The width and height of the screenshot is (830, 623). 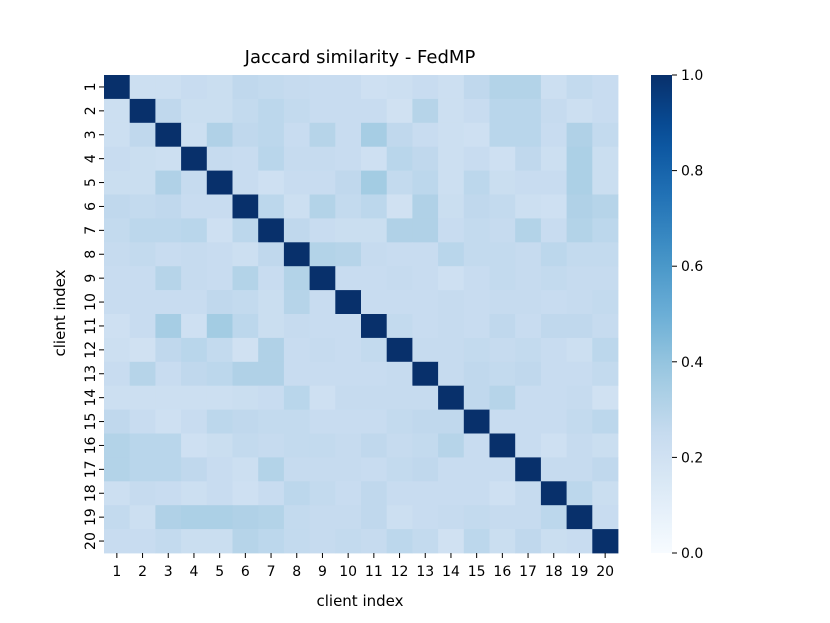 I want to click on x-tick-label: 16, so click(x=502, y=572).